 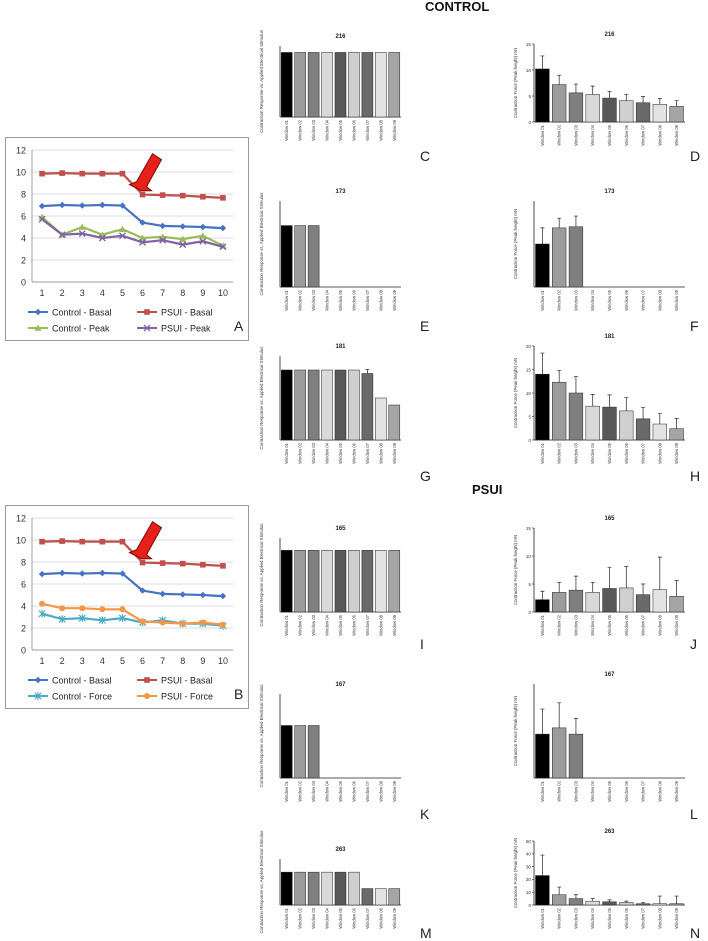 What do you see at coordinates (70, 681) in the screenshot?
I see `legend-item-0: Control - Basal` at bounding box center [70, 681].